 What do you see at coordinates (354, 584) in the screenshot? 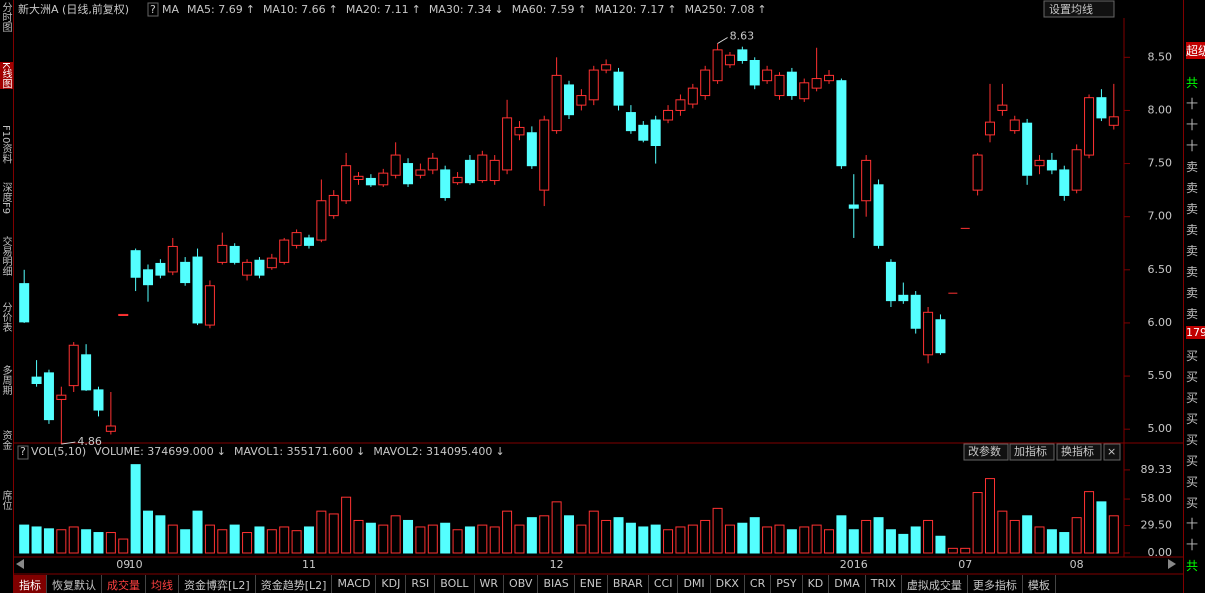
I see `tab: MACD` at bounding box center [354, 584].